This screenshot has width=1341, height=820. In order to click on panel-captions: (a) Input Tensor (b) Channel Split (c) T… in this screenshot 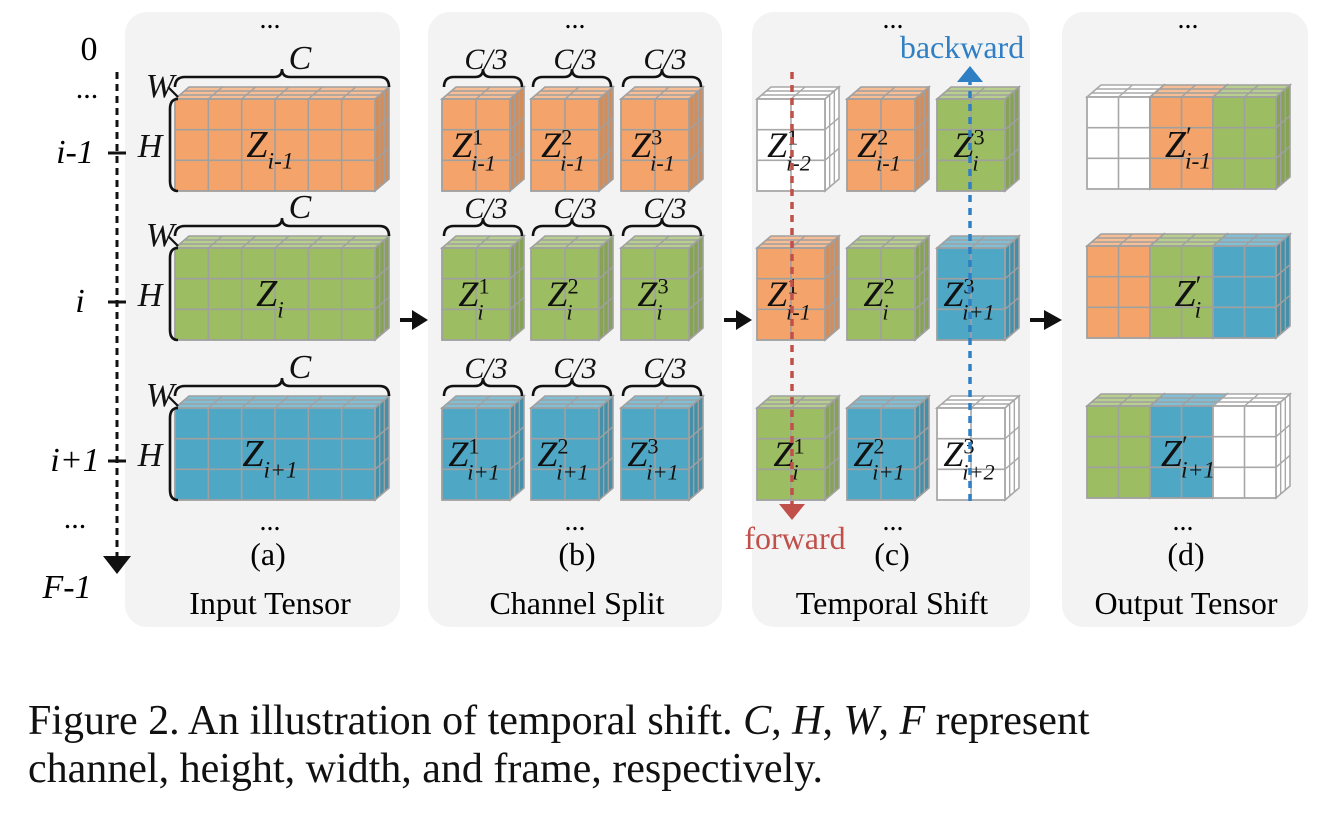, I will do `click(733, 578)`.